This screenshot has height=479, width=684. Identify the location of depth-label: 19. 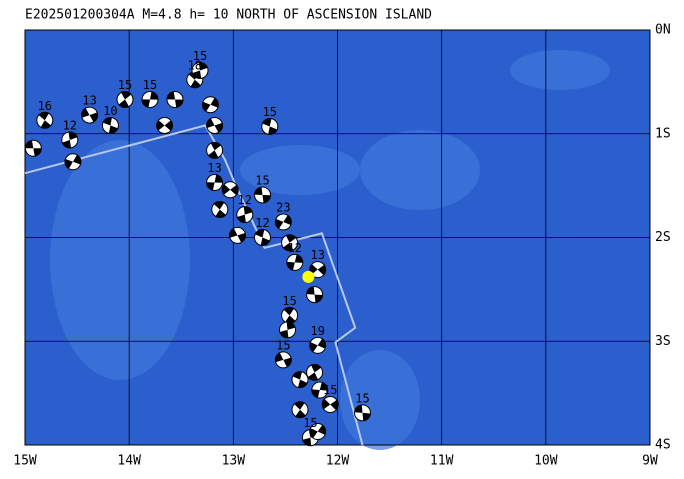
(317, 331).